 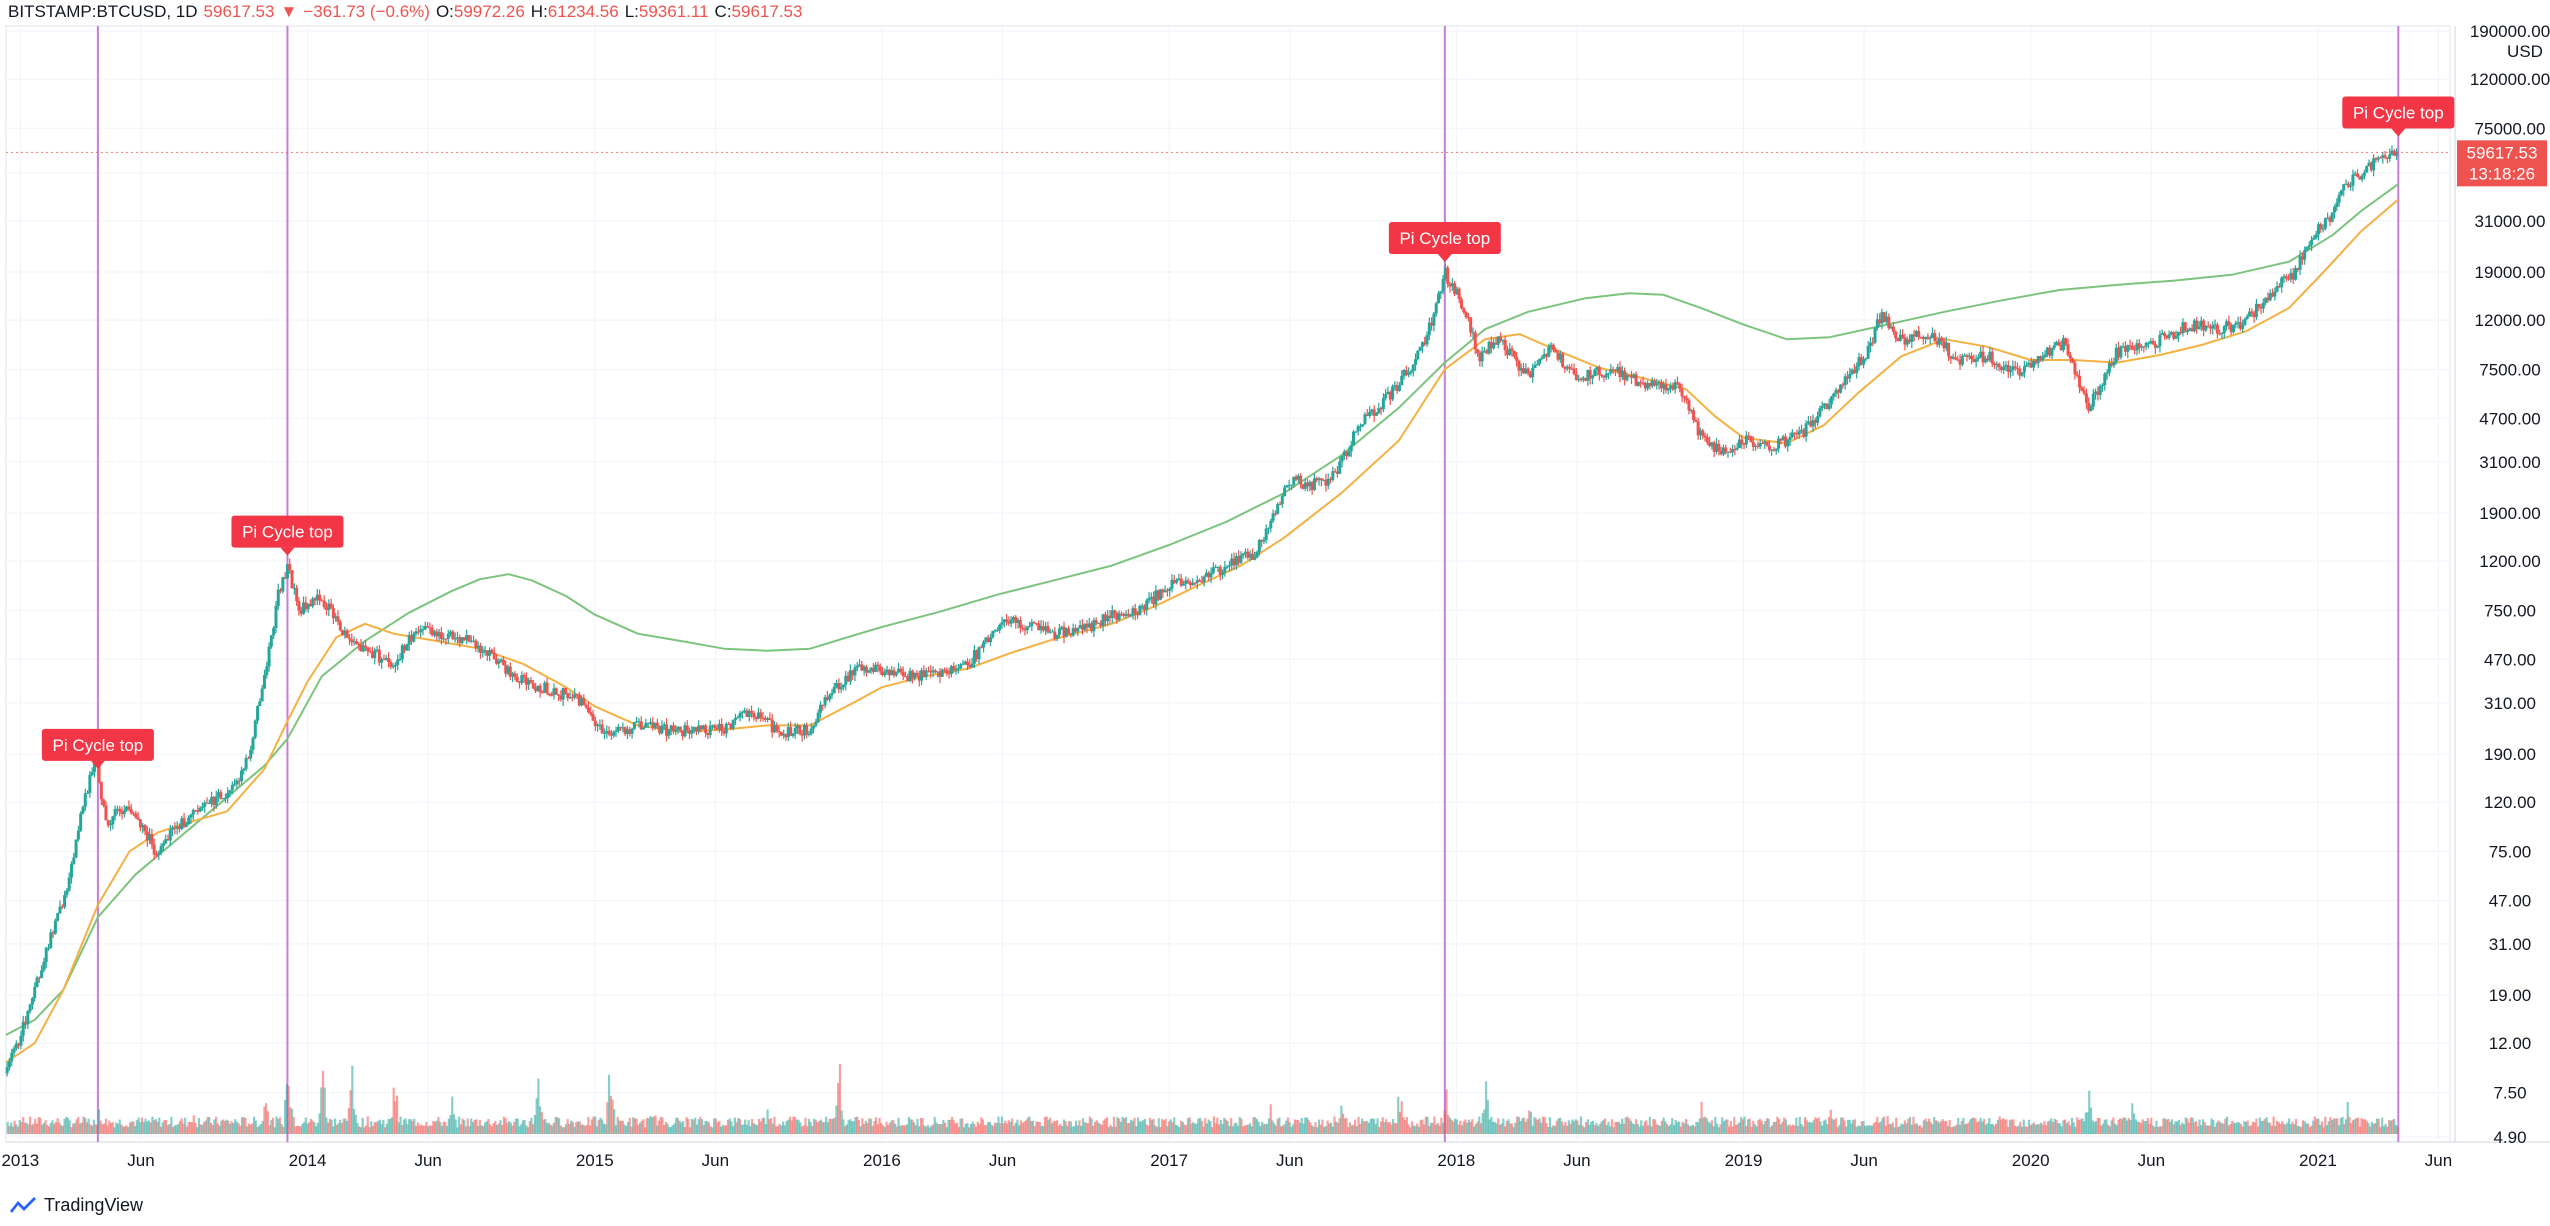 I want to click on tradingview-logo-icon, so click(x=23, y=1205).